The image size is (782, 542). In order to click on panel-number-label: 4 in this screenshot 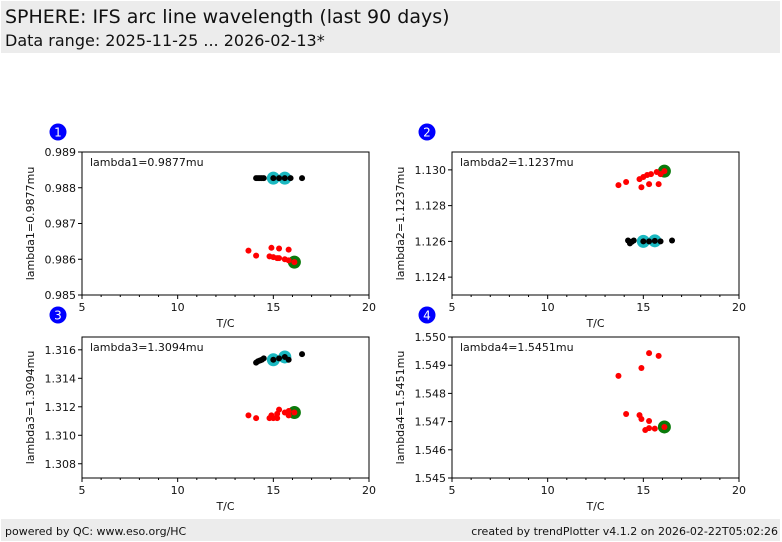, I will do `click(427, 316)`.